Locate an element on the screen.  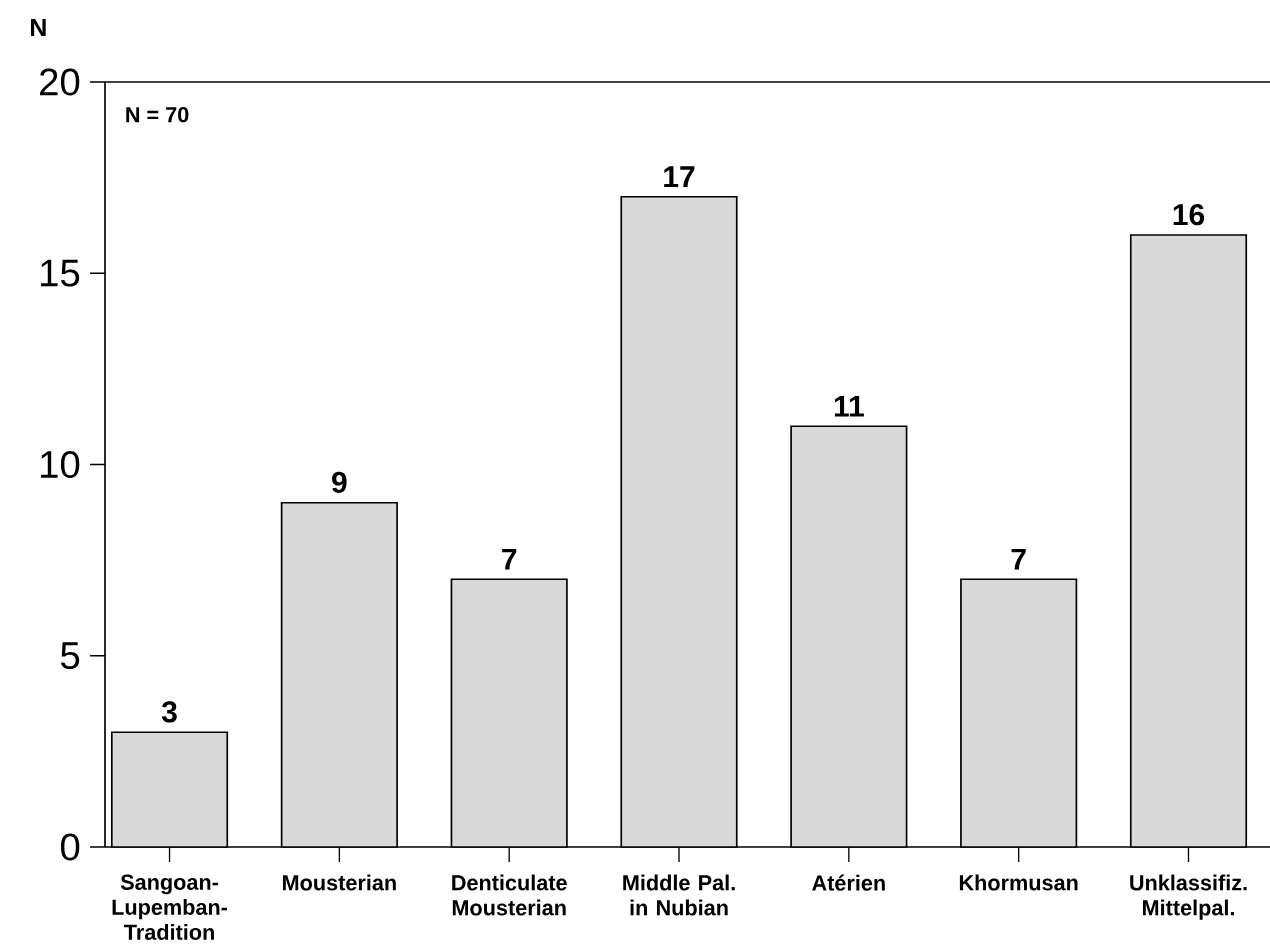
y-tick-label: 5 is located at coordinates (70, 656).